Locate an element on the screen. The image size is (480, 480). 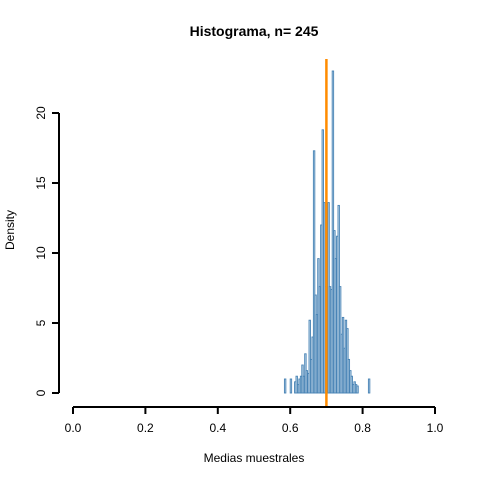
chart-title: Histograma, n= 245 is located at coordinates (254, 31).